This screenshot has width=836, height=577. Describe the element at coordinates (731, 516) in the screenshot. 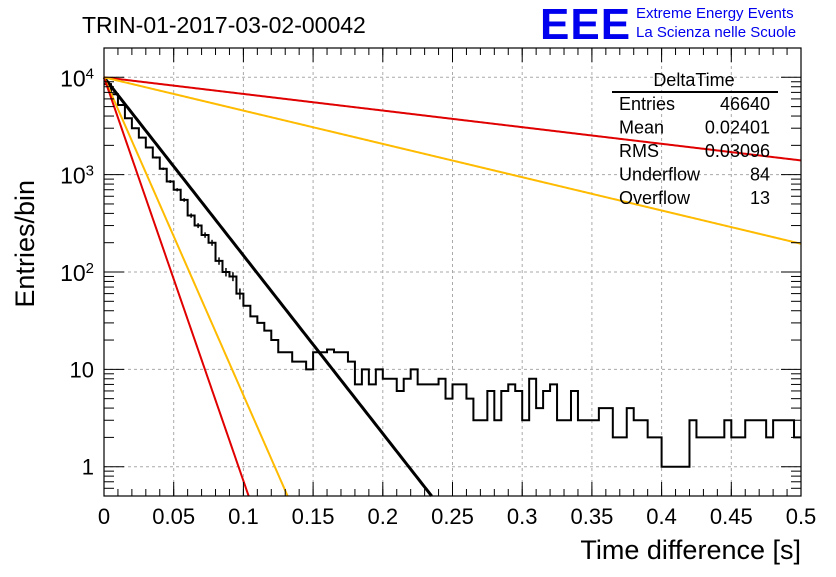

I see `x-tick-label: 0.45` at that location.